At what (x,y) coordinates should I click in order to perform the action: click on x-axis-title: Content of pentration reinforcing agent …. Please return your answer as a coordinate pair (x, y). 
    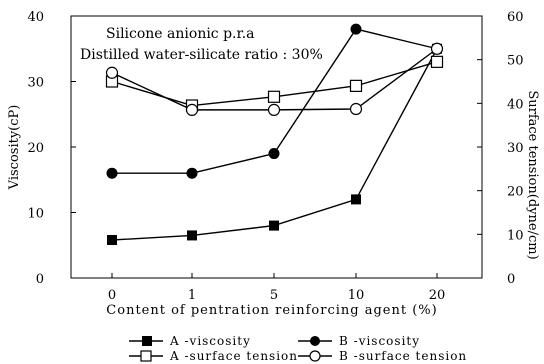
    Looking at the image, I should click on (271, 310).